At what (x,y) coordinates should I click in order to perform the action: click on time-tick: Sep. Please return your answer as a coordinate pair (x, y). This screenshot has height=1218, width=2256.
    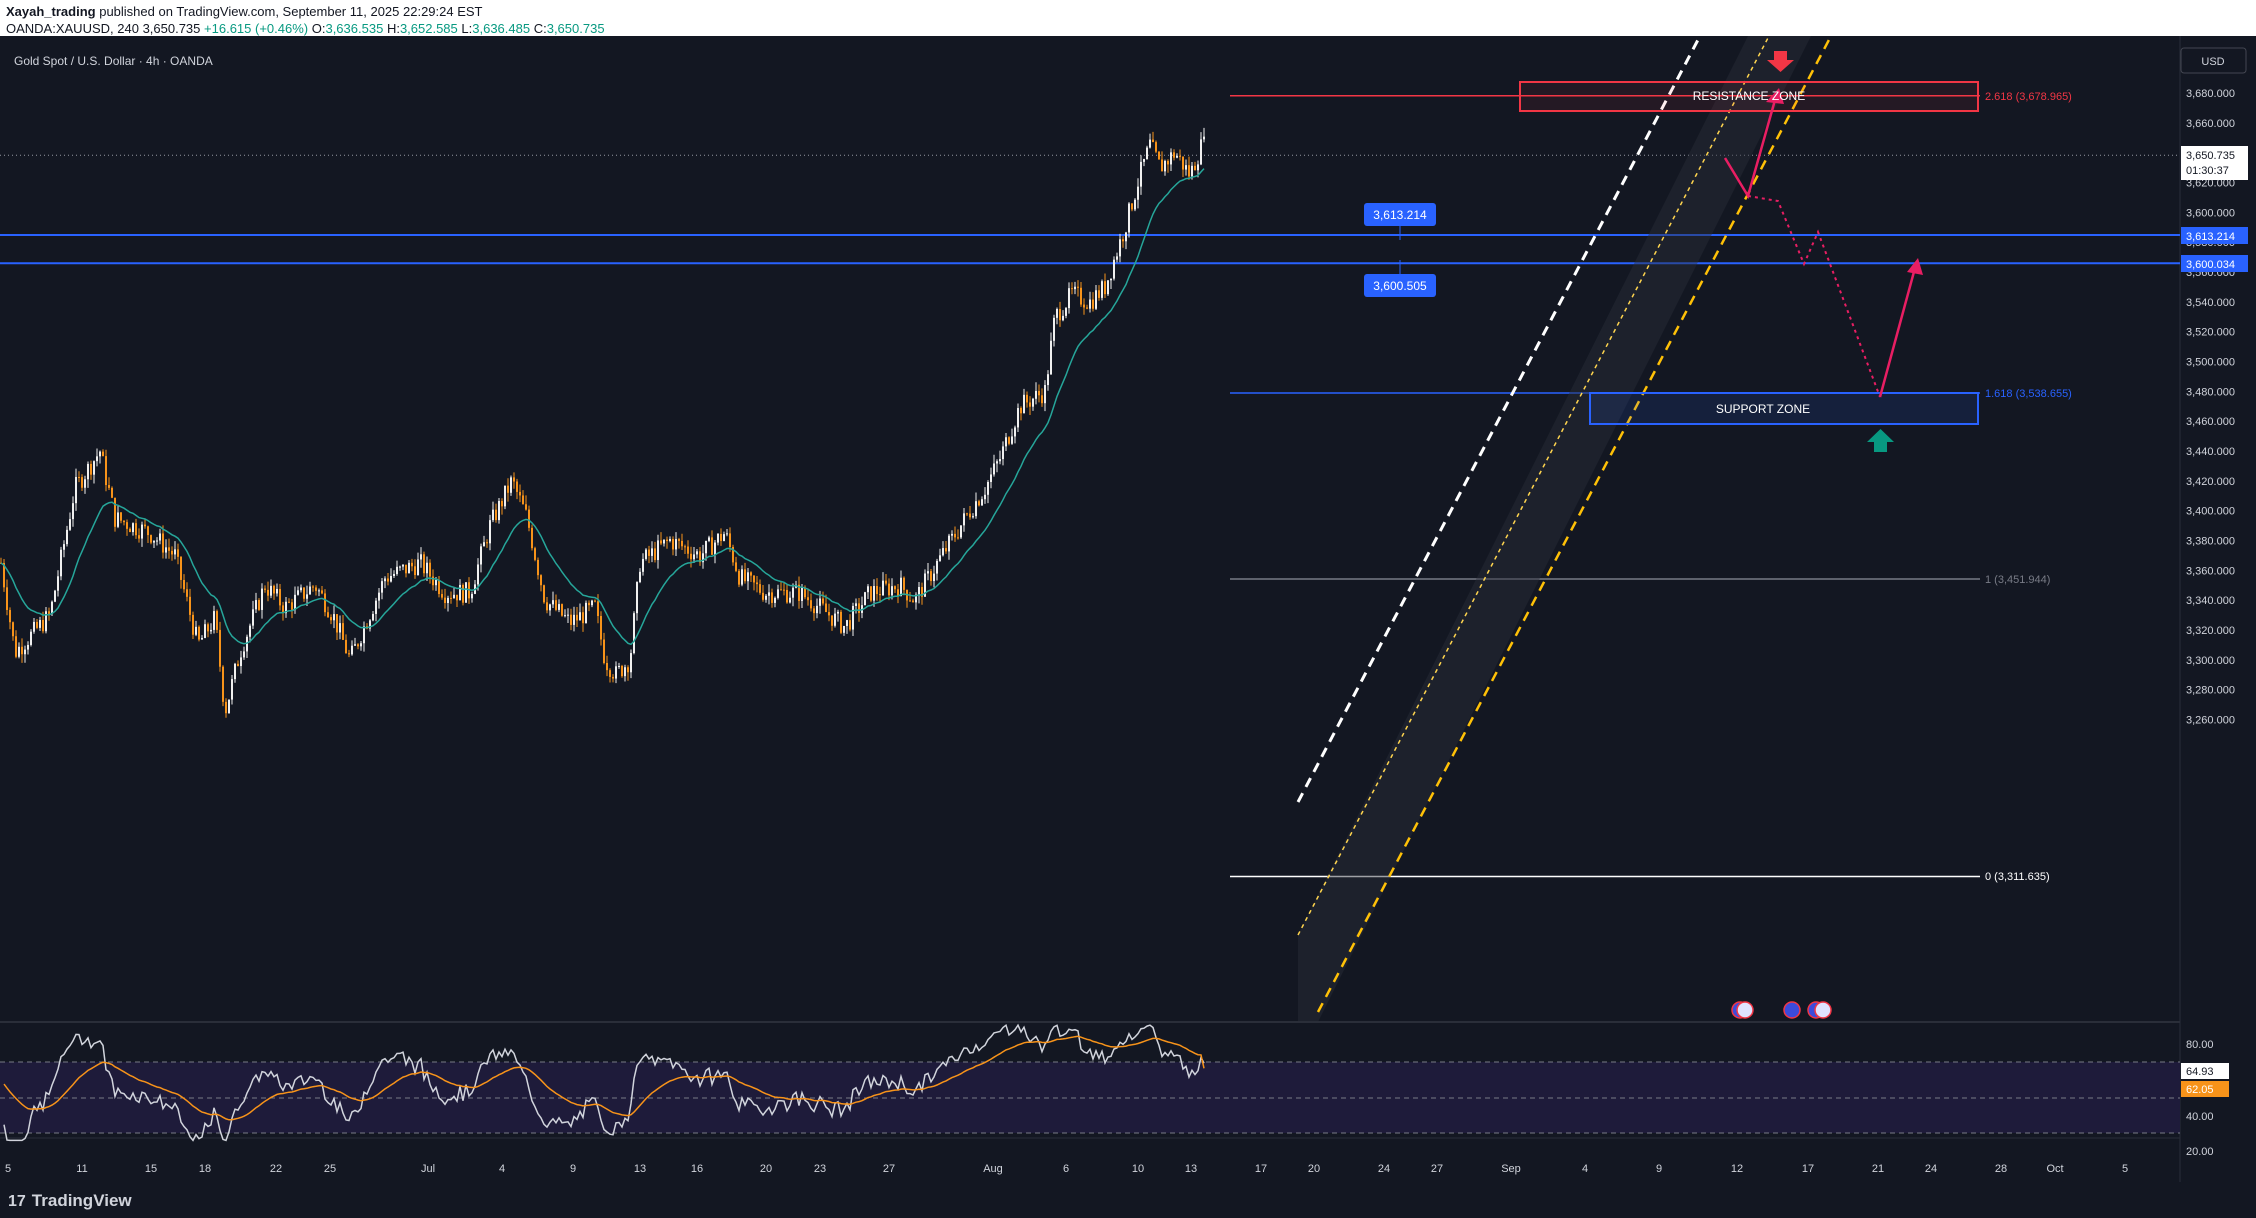
    Looking at the image, I should click on (1511, 1169).